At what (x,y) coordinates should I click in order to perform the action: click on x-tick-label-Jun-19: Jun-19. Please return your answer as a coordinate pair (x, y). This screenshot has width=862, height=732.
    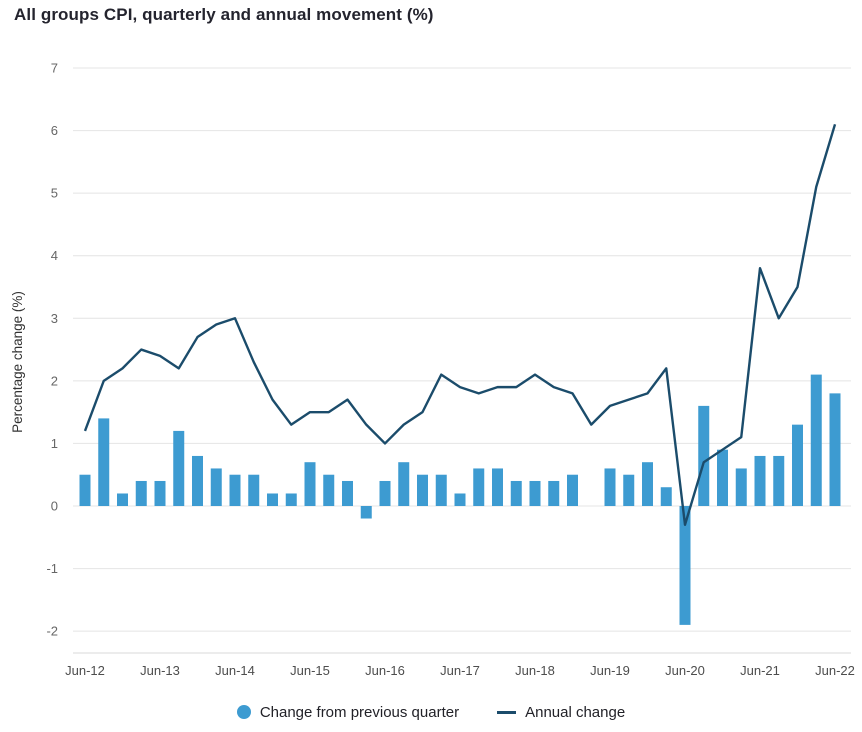
    Looking at the image, I should click on (610, 670).